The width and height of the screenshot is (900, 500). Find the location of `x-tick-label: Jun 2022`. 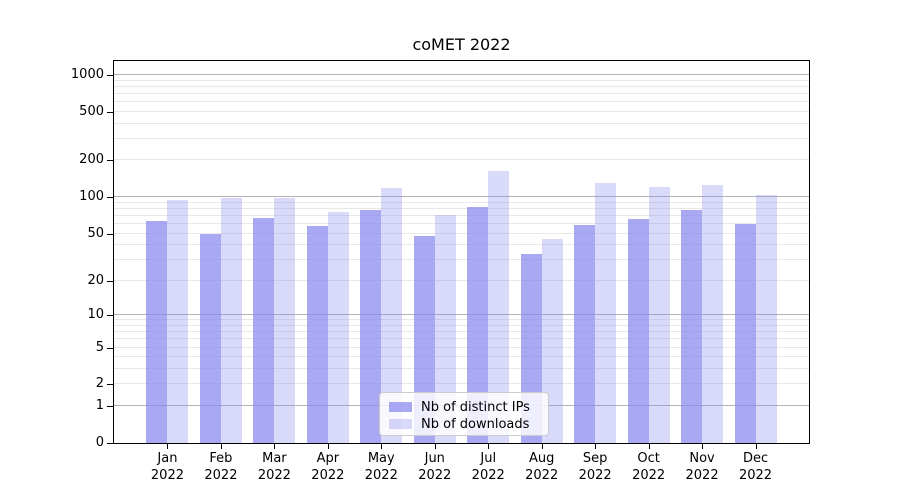

x-tick-label: Jun 2022 is located at coordinates (435, 467).